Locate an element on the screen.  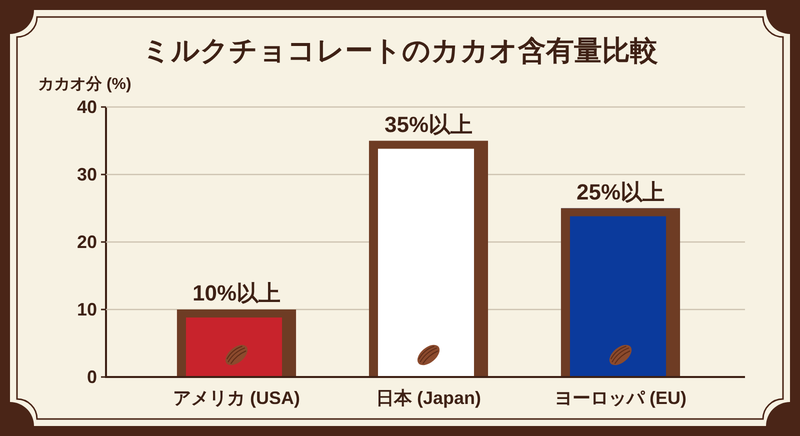
data-label: 35%以上 is located at coordinates (428, 124).